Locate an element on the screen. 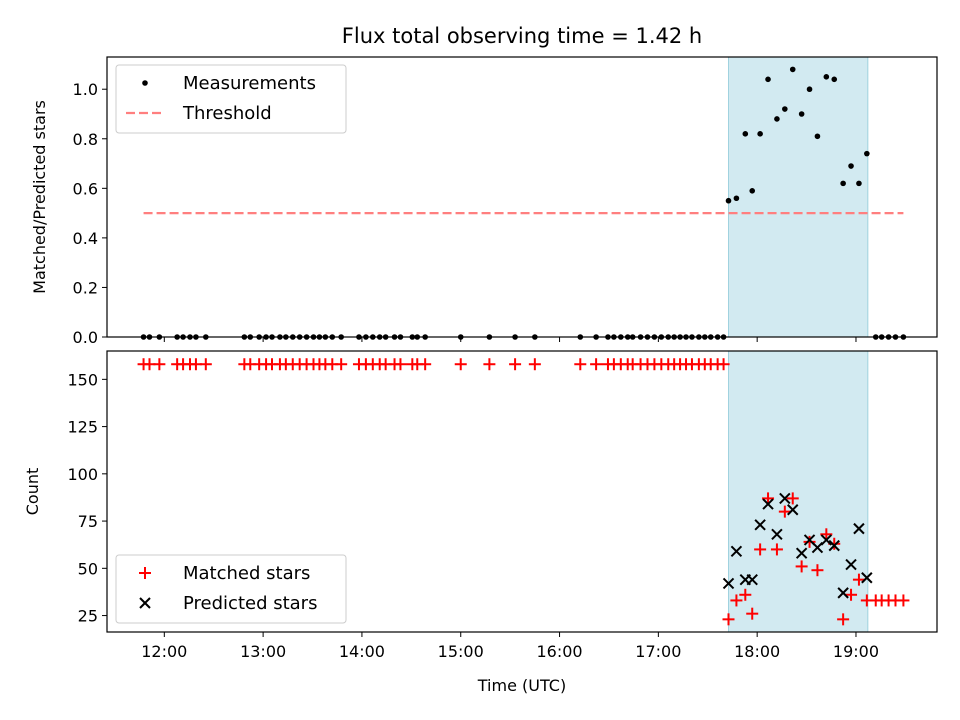 The image size is (960, 720). y-tick-label: 0.4 is located at coordinates (85, 238).